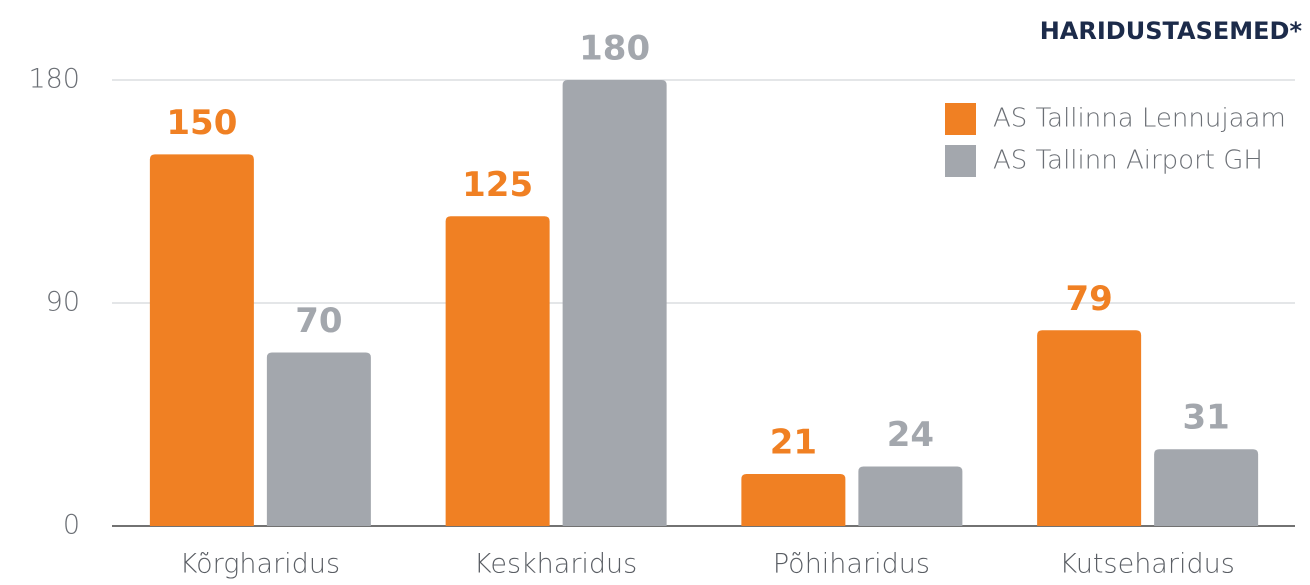  Describe the element at coordinates (201, 123) in the screenshot. I see `value-label: 150` at that location.